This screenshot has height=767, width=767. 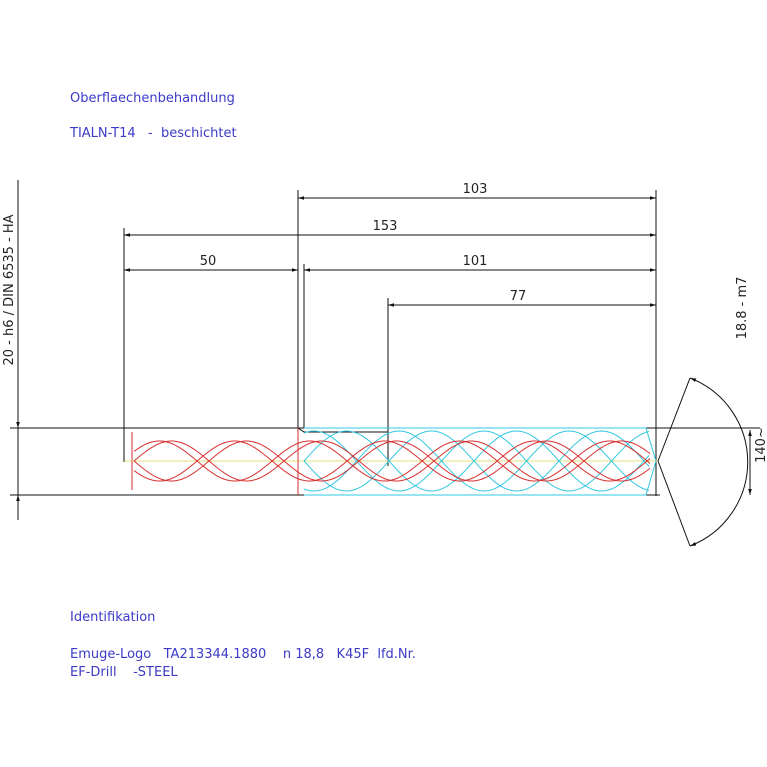 What do you see at coordinates (153, 133) in the screenshot?
I see `surface-value: TIALN-T14 - beschichtet` at bounding box center [153, 133].